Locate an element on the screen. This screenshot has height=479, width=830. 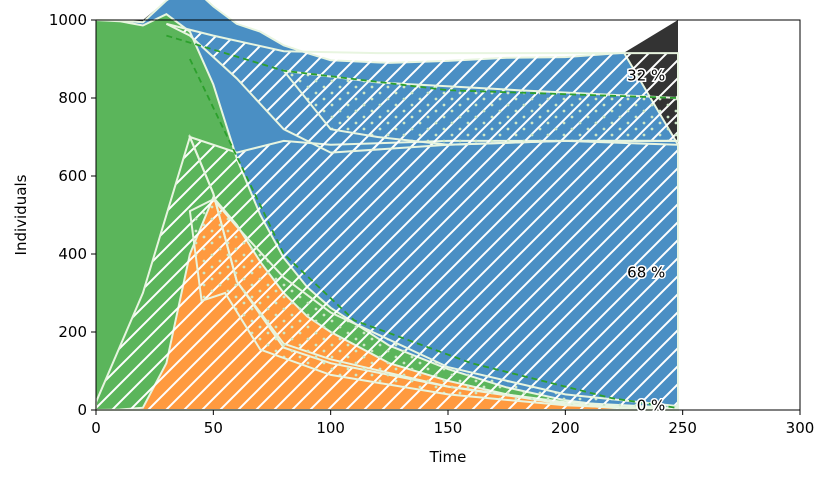
y-tick-label: 800 is located at coordinates (72, 98).